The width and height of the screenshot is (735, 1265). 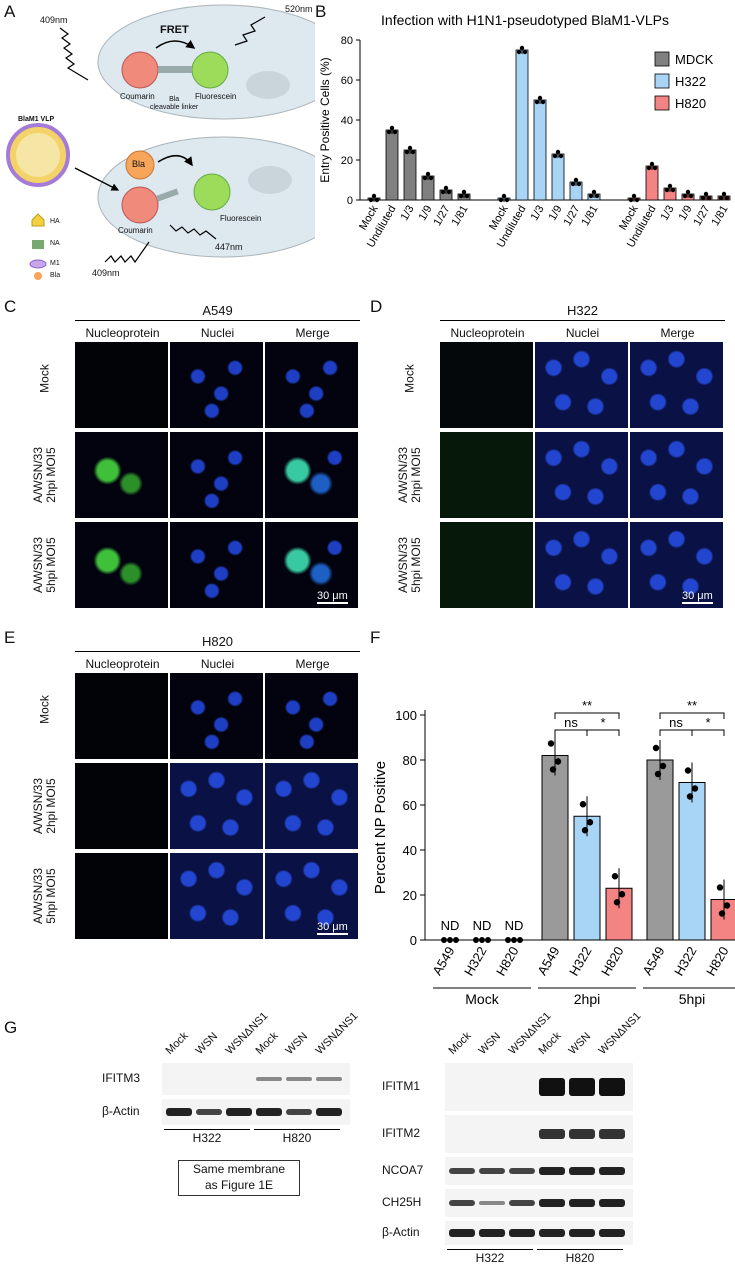 What do you see at coordinates (347, 41) in the screenshot?
I see `chart-b-ytick-label: 80` at bounding box center [347, 41].